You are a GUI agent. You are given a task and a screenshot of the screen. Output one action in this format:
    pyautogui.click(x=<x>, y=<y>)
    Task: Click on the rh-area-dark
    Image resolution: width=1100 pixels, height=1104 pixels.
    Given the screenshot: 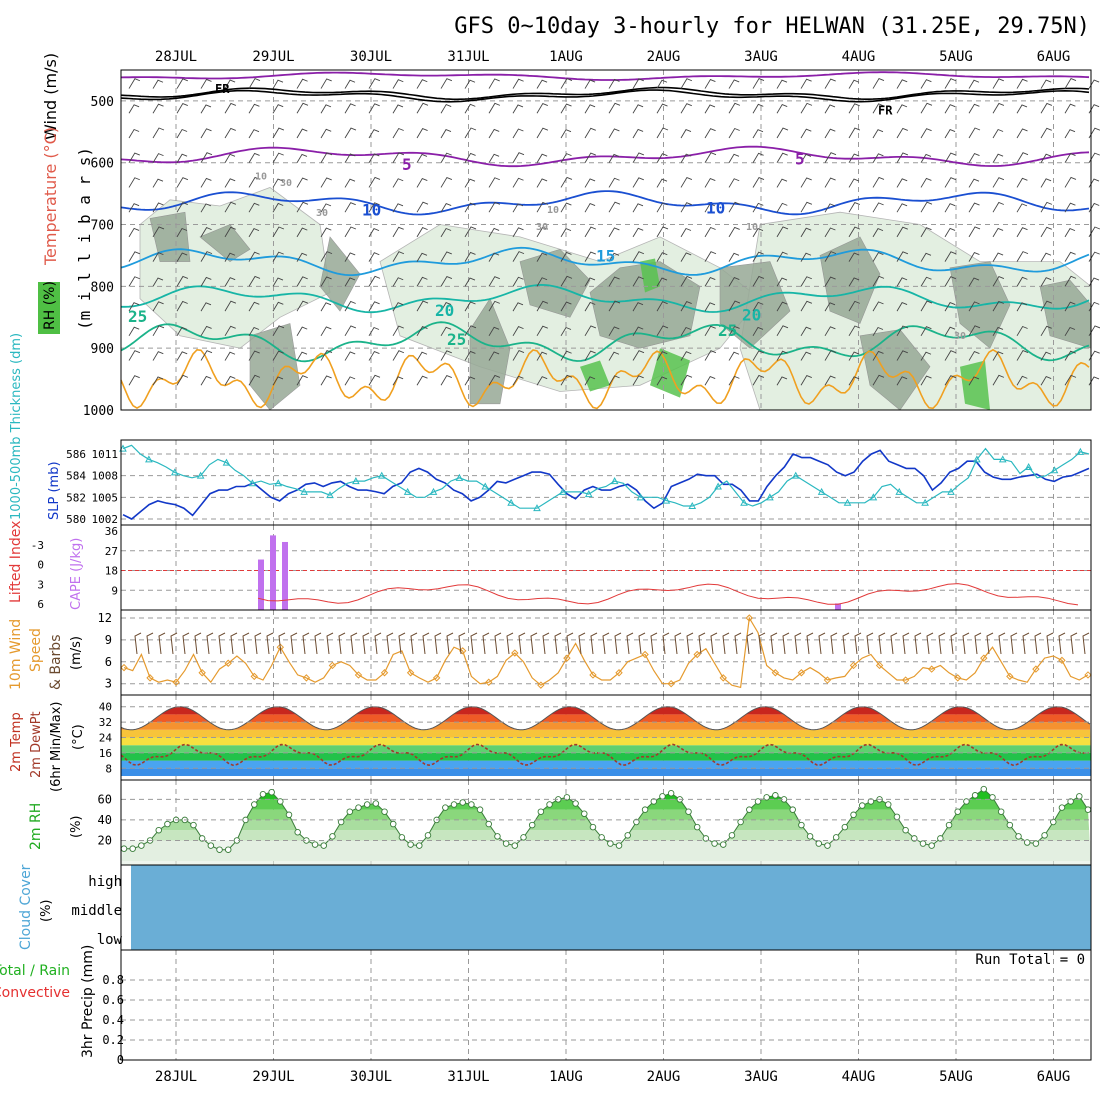 What is the action you would take?
    pyautogui.click(x=225, y=243)
    